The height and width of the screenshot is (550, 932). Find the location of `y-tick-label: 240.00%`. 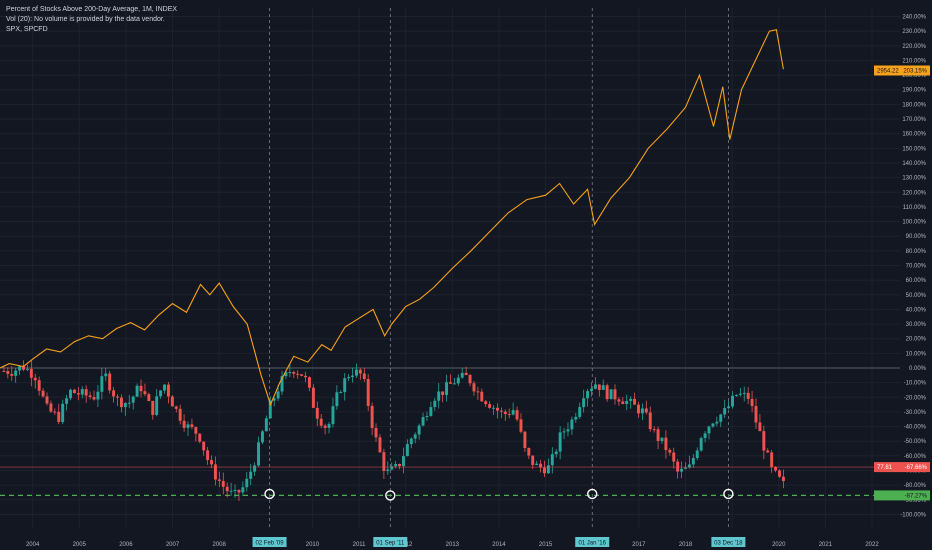

y-tick-label: 240.00% is located at coordinates (914, 18).